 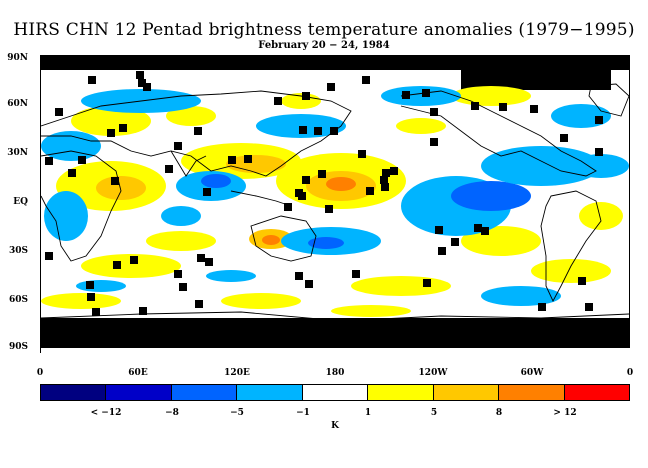 What do you see at coordinates (630, 373) in the screenshot?
I see `lon-label-0-end: 0` at bounding box center [630, 373].